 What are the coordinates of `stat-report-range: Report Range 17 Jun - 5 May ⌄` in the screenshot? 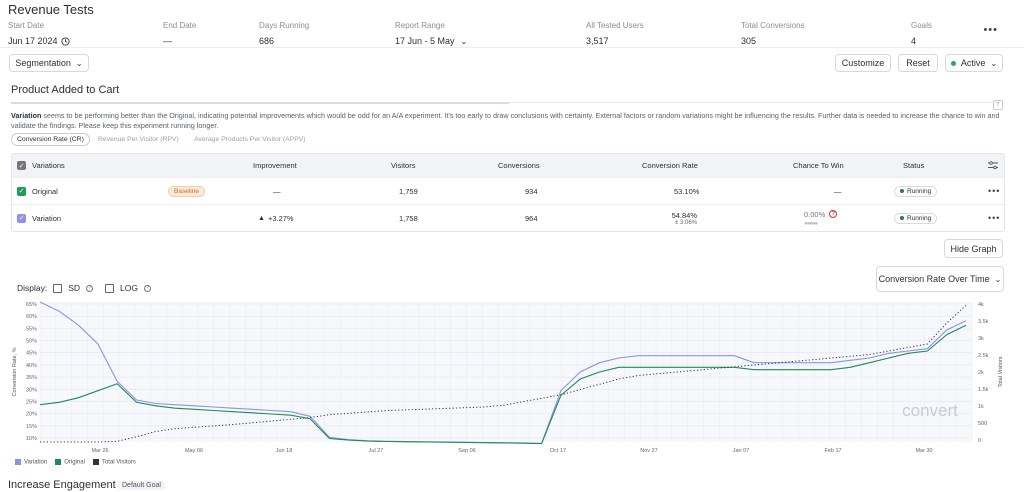 It's located at (431, 33).